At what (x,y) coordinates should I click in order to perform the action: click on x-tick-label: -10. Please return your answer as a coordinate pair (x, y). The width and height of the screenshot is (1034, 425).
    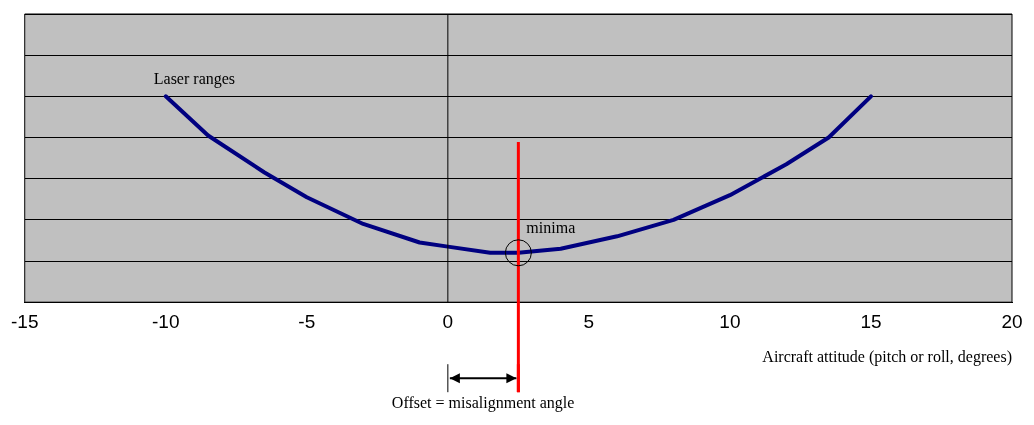
    Looking at the image, I should click on (166, 321).